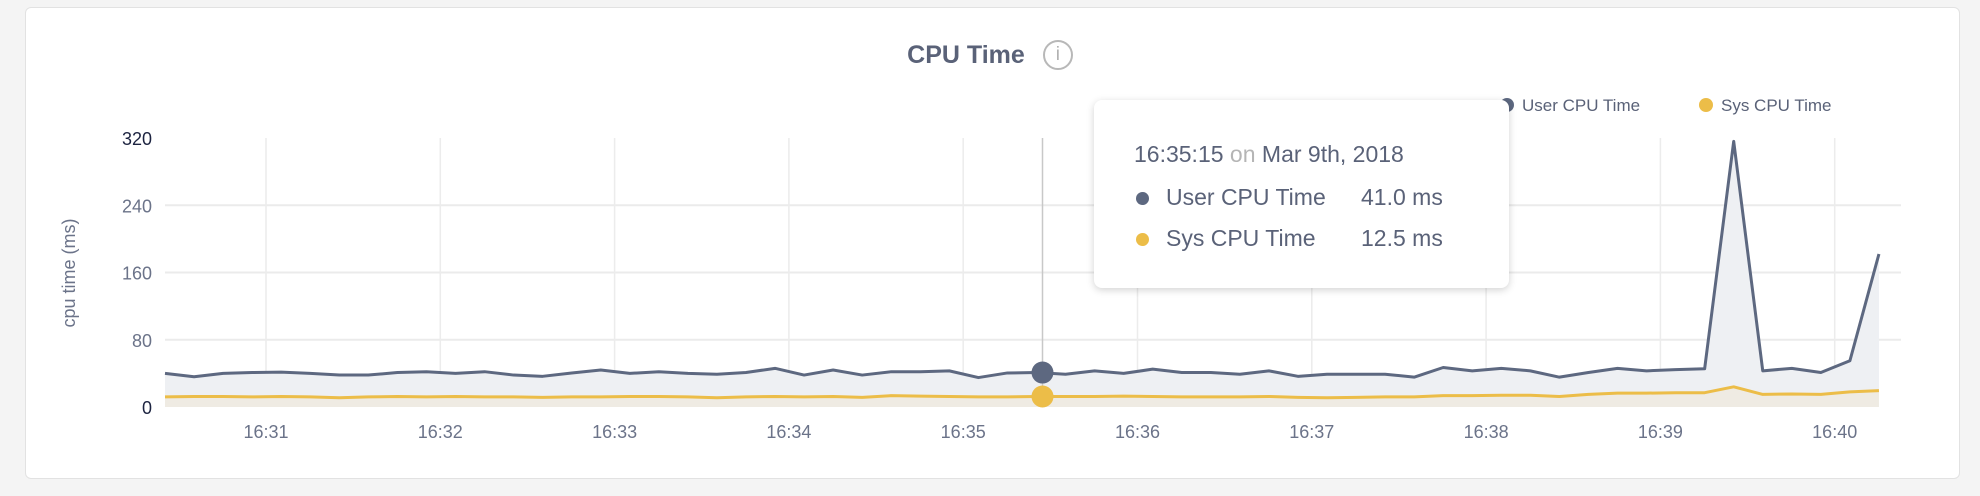 The width and height of the screenshot is (1980, 496). I want to click on y-tick-label: 0, so click(147, 408).